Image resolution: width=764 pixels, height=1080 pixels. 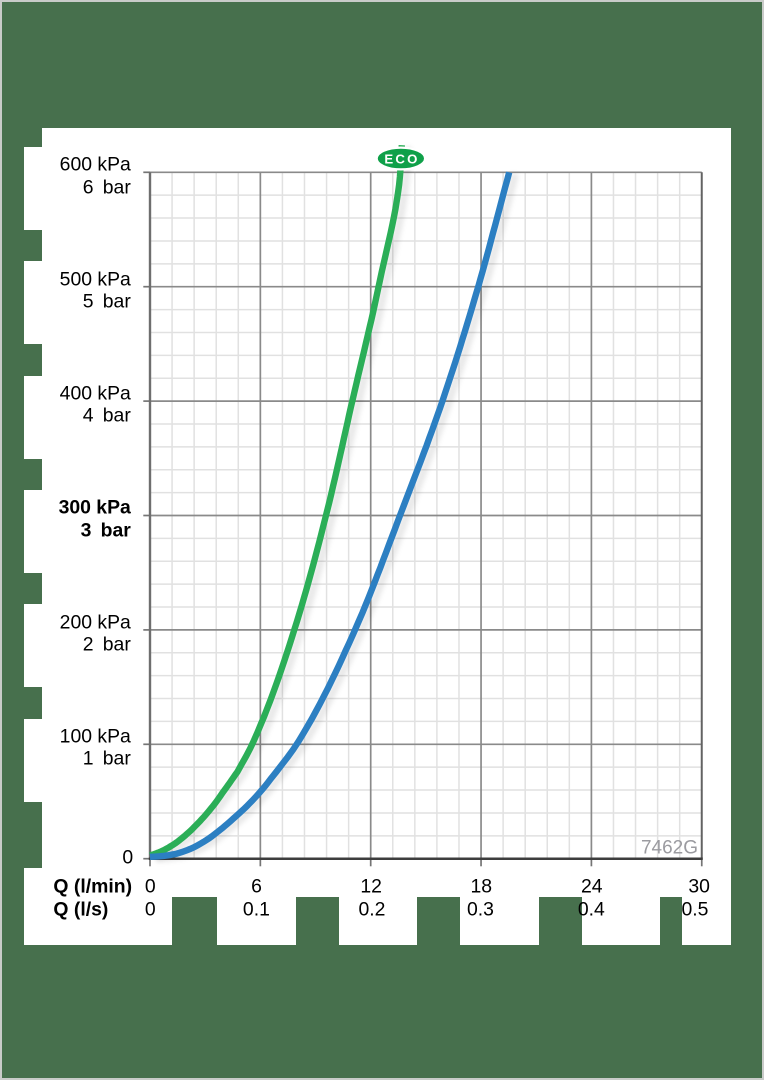 What do you see at coordinates (401, 158) in the screenshot?
I see `svg-text: ECO` at bounding box center [401, 158].